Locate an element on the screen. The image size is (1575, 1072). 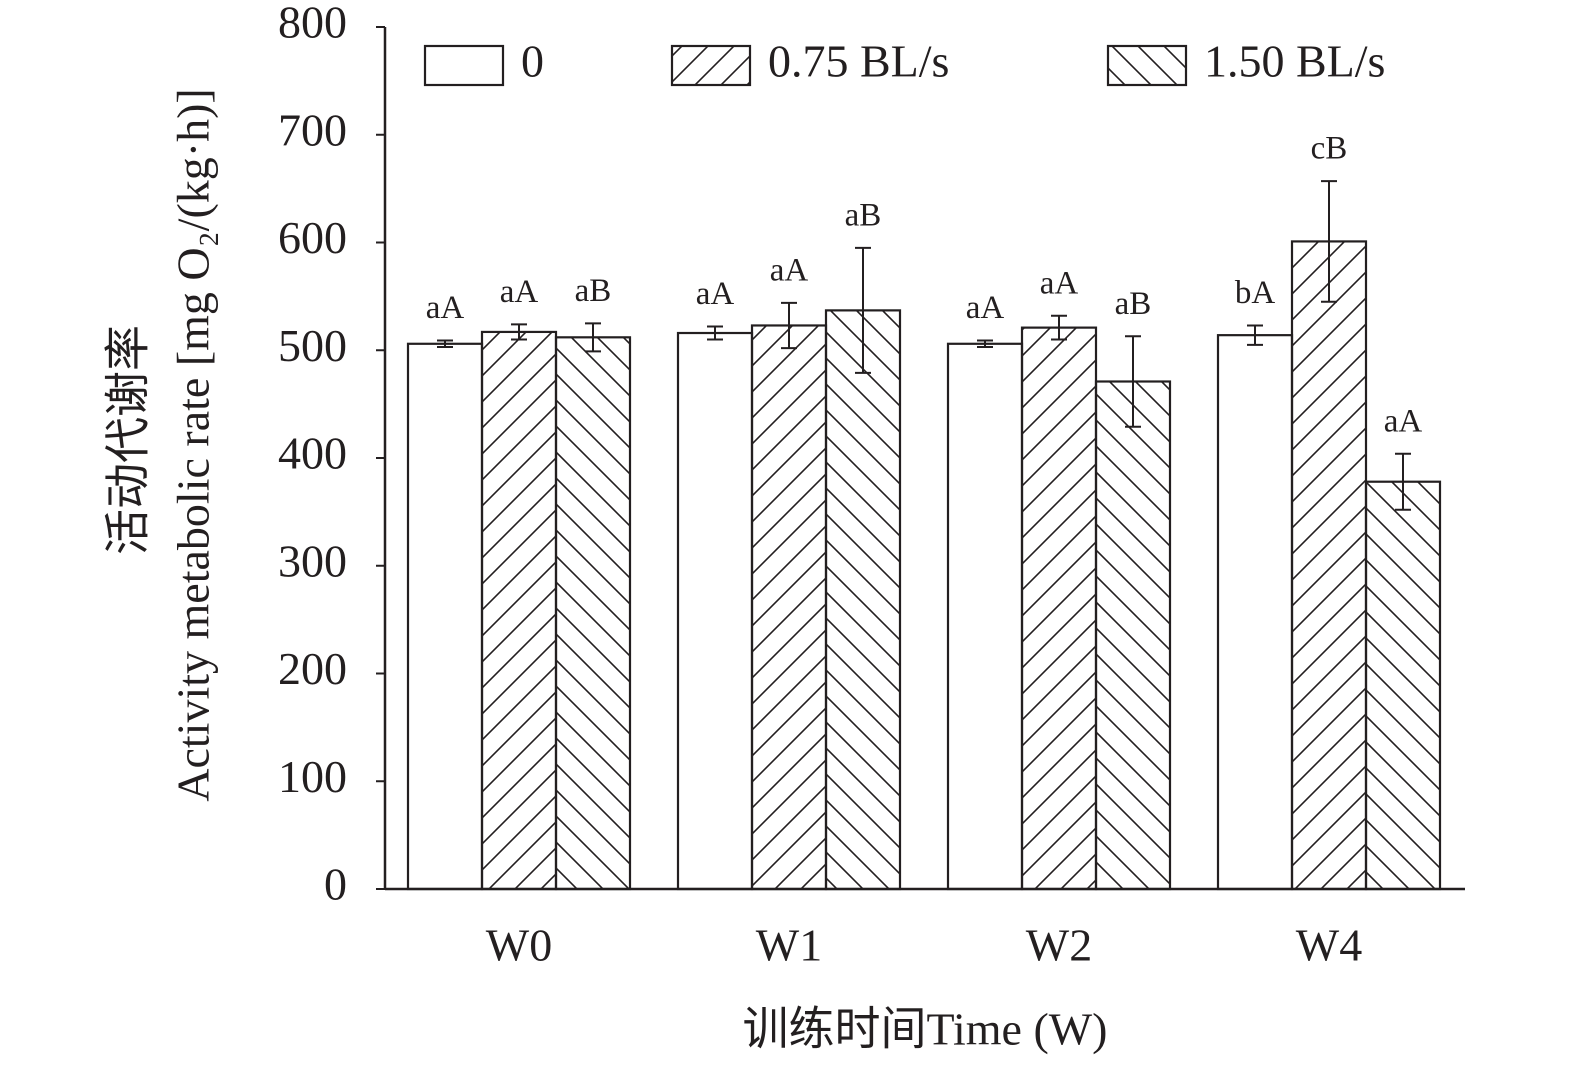
y-axis-title-cn: 活动代谢率 is located at coordinates (128, 440).